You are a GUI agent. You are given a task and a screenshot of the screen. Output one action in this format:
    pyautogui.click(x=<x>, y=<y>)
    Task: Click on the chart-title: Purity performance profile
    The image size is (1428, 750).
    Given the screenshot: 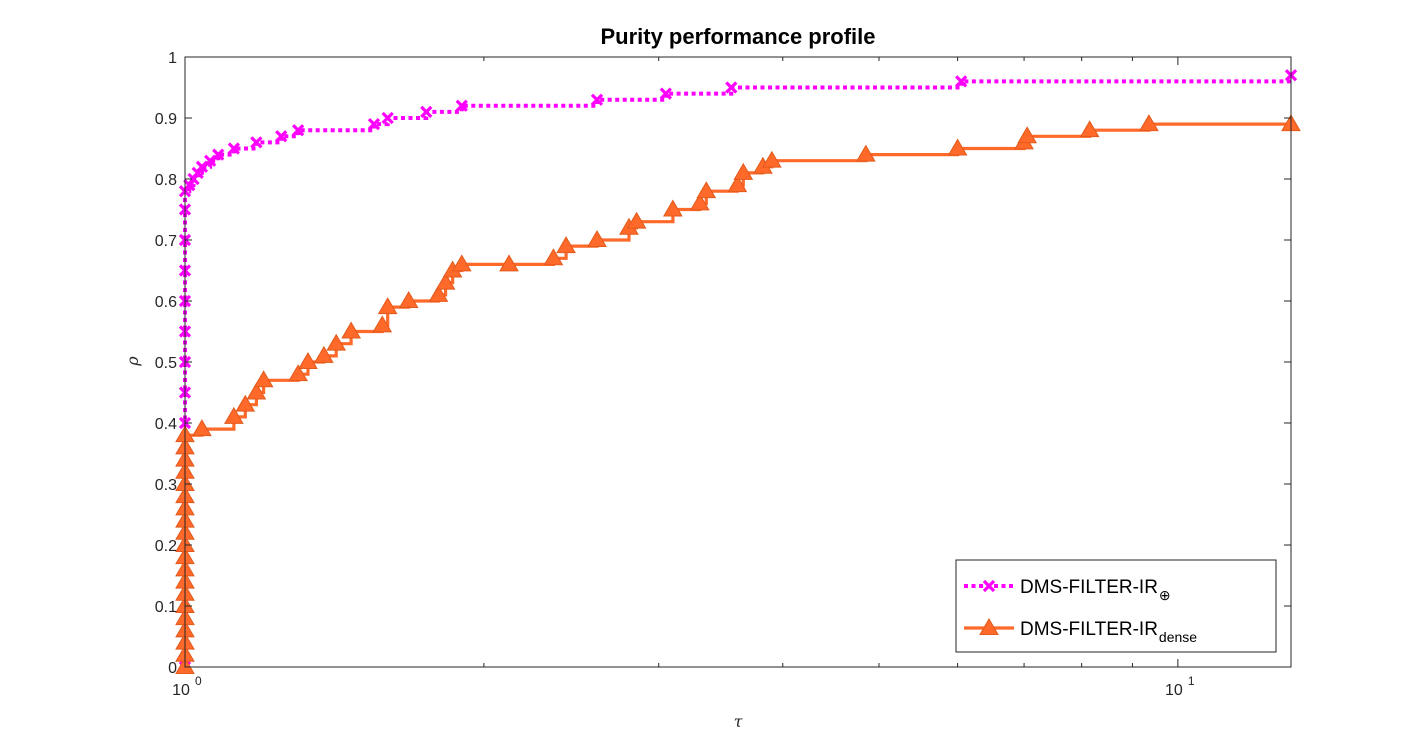 What is the action you would take?
    pyautogui.click(x=737, y=36)
    